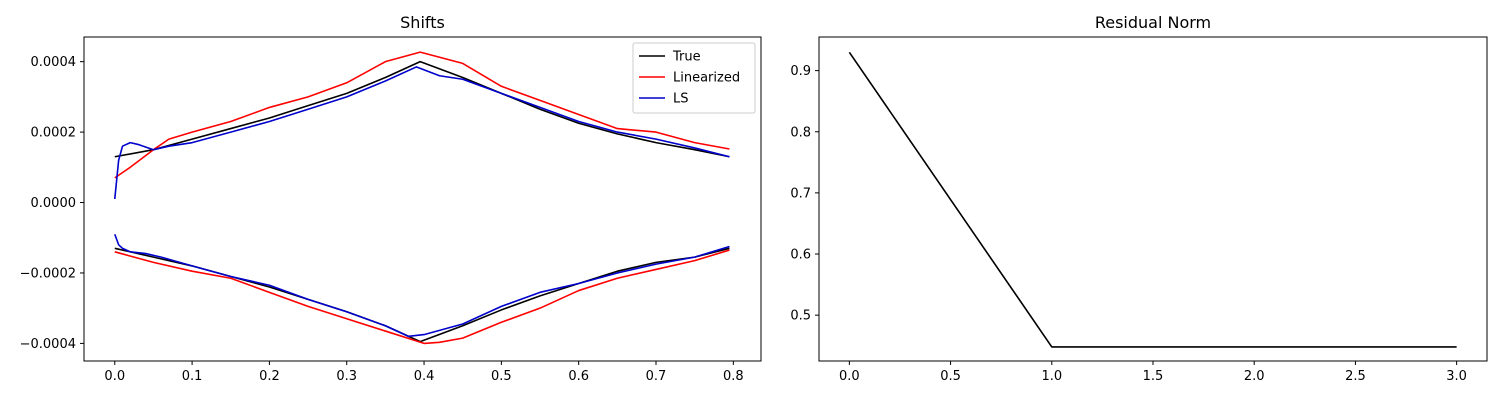 The height and width of the screenshot is (400, 1500). I want to click on y-tick-label: 0.7, so click(800, 193).